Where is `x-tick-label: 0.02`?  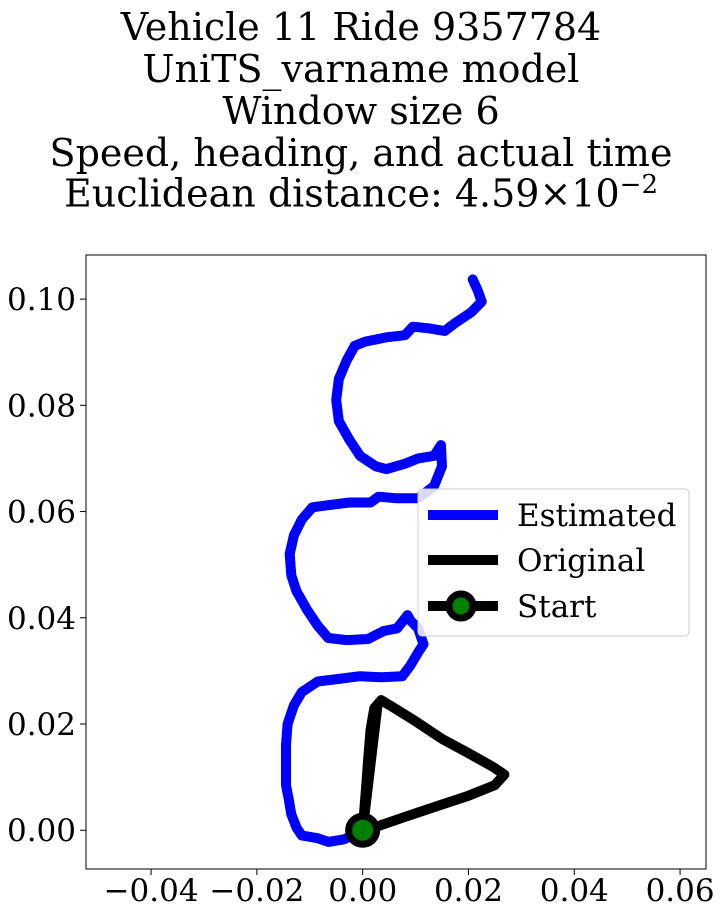 x-tick-label: 0.02 is located at coordinates (468, 891).